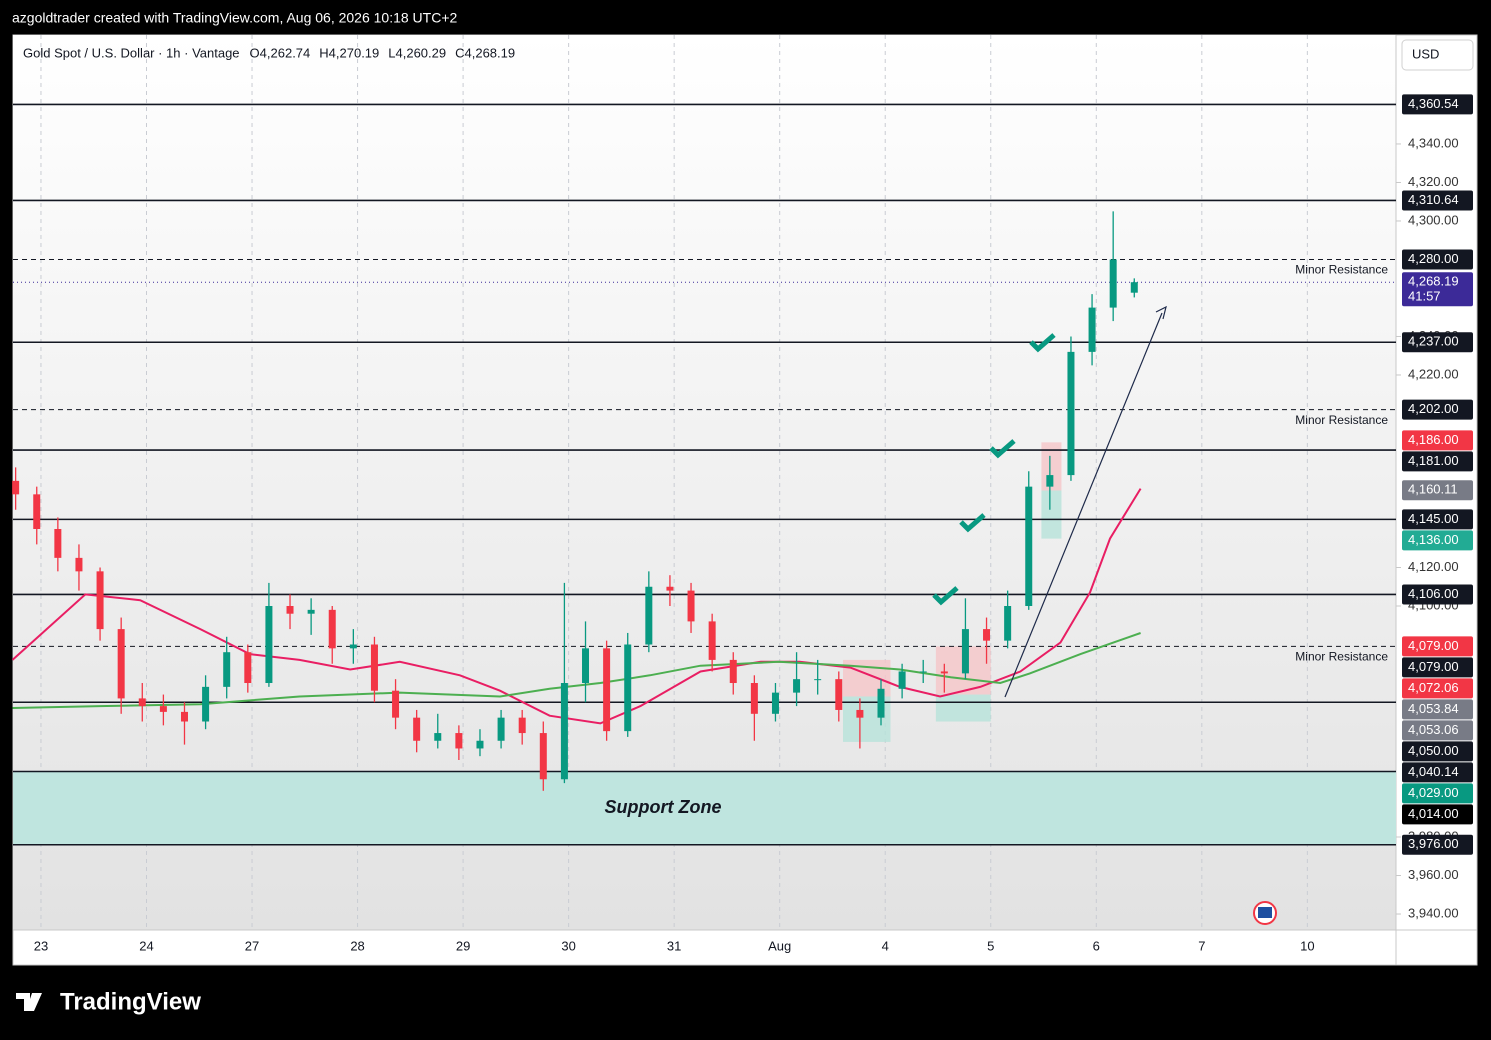  Describe the element at coordinates (1433, 518) in the screenshot. I see `price-label: 4,145.00` at that location.